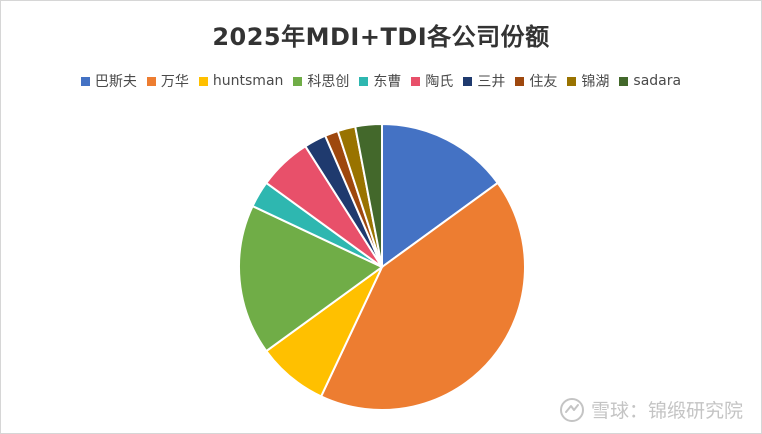 The height and width of the screenshot is (434, 762). Describe the element at coordinates (328, 82) in the screenshot. I see `legend-label: 科思创` at that location.